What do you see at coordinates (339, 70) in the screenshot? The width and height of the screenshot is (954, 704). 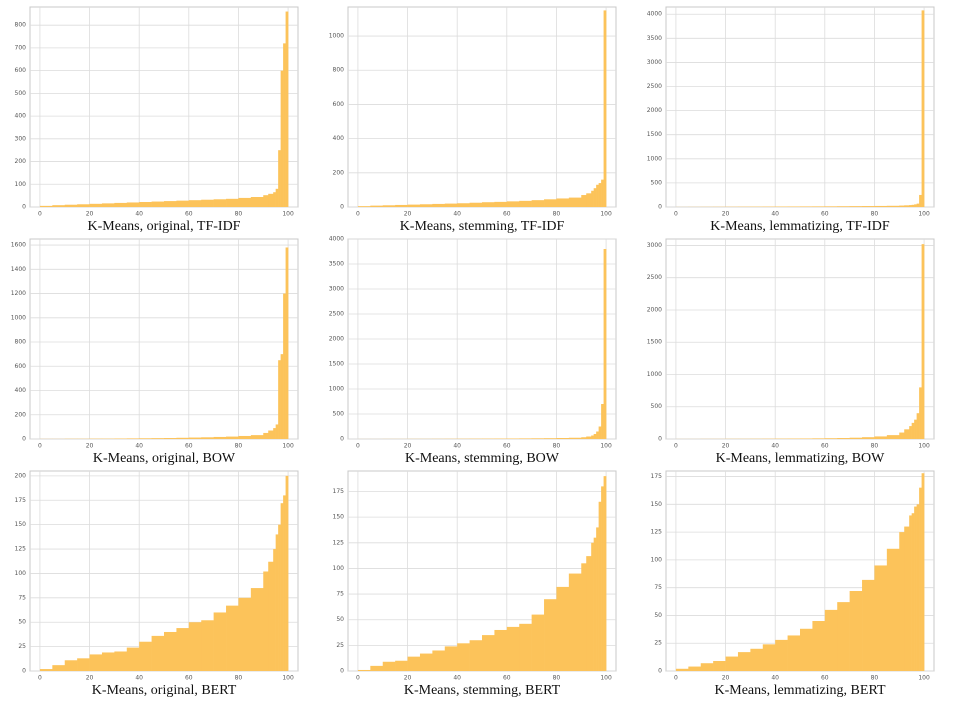 I see `y-tick-label: 800` at bounding box center [339, 70].